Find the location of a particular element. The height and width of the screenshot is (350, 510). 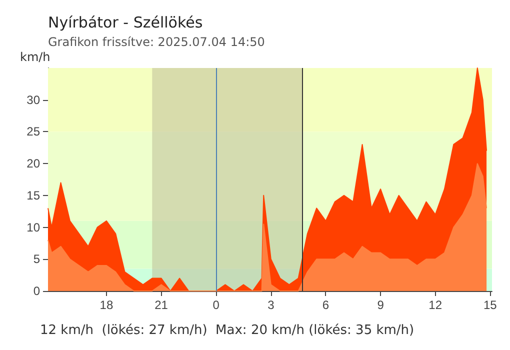

y-tick-label: 5 is located at coordinates (36, 259).